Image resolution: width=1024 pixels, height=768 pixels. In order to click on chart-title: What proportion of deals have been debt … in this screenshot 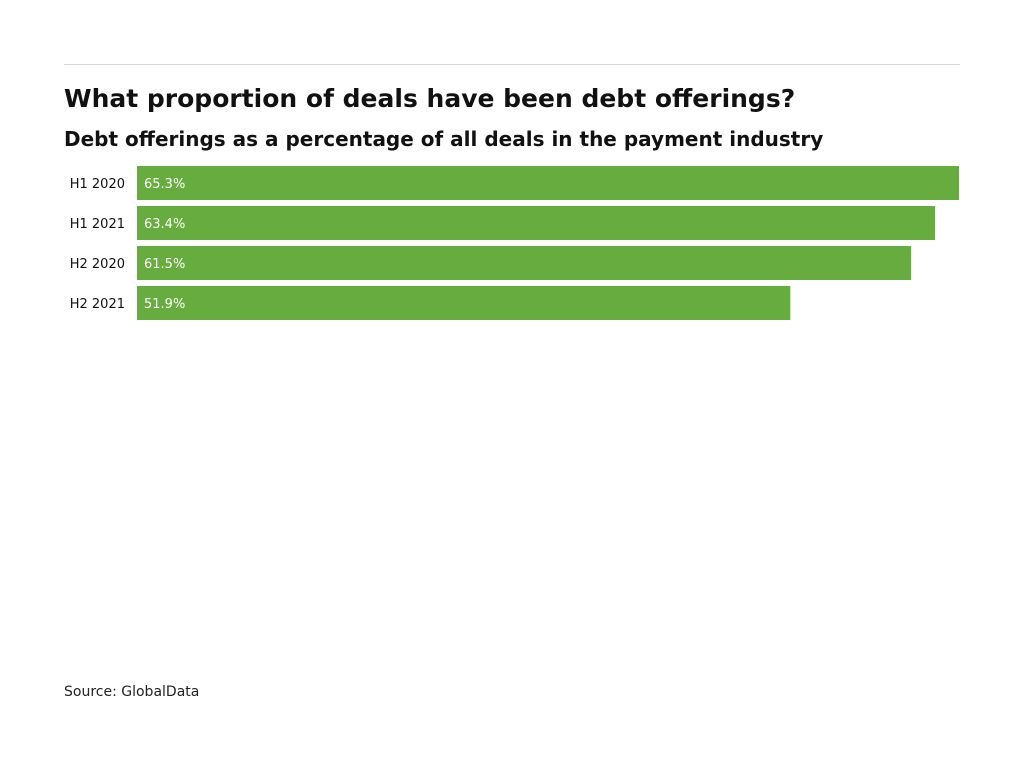, I will do `click(430, 98)`.